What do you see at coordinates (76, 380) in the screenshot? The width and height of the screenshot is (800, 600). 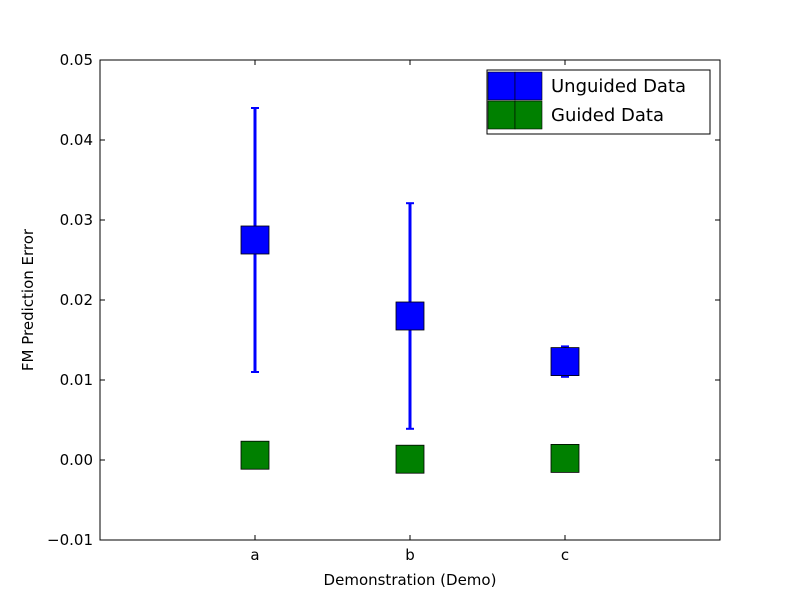 I see `y-tick-label: 0.01` at bounding box center [76, 380].